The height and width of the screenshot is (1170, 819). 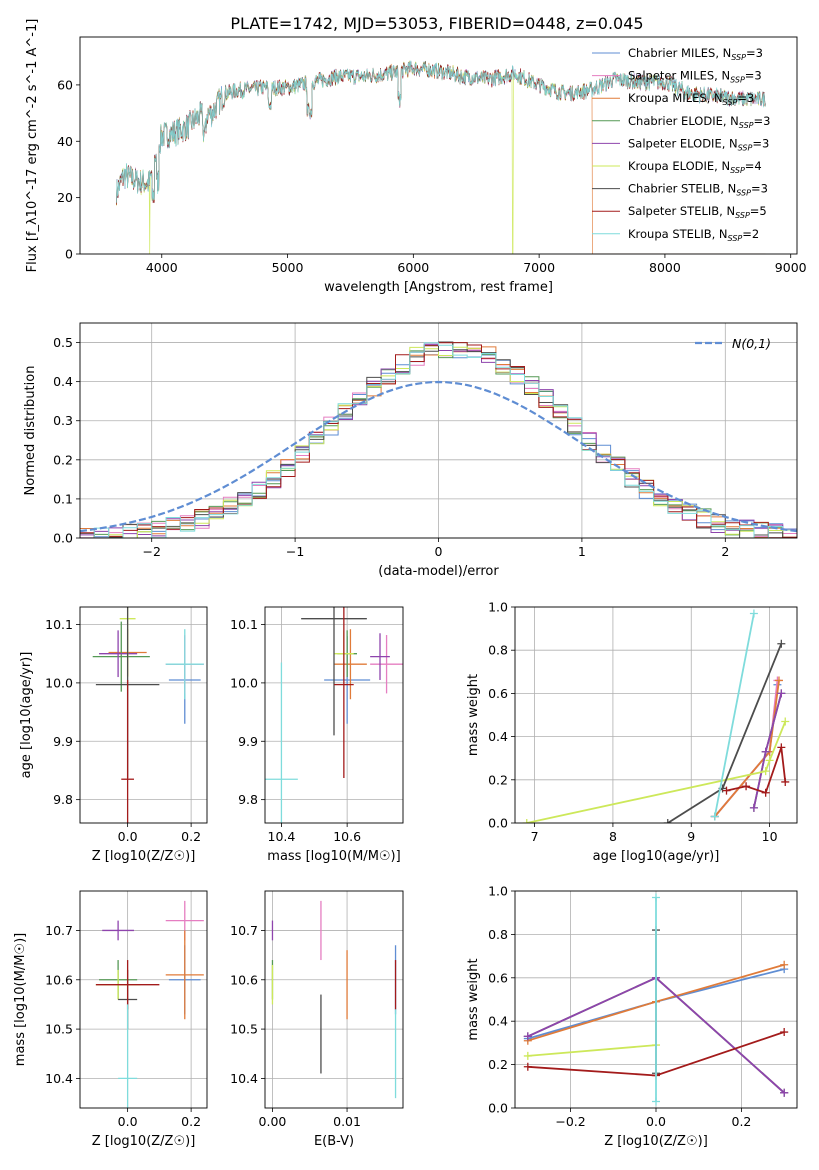 I want to click on x-tick-label: 6000, so click(x=413, y=267).